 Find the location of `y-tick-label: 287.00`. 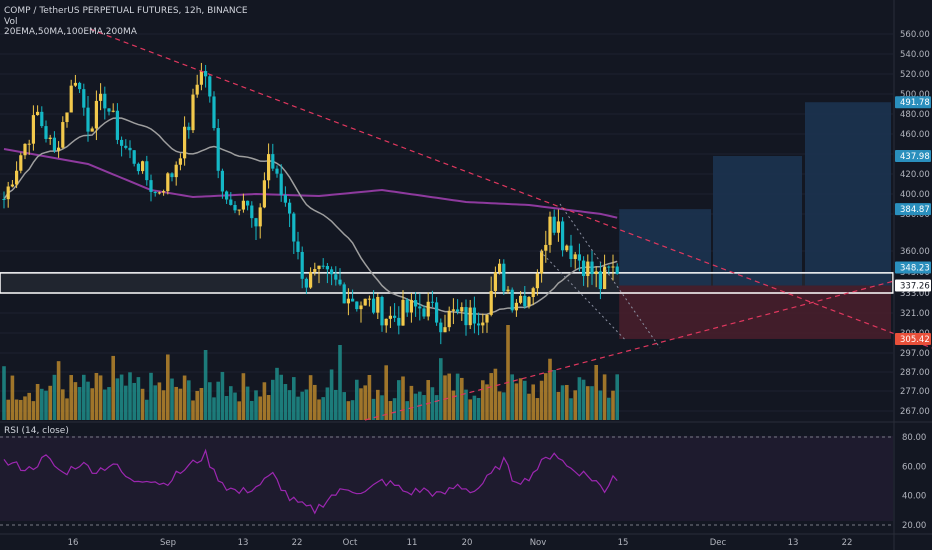

y-tick-label: 287.00 is located at coordinates (915, 373).